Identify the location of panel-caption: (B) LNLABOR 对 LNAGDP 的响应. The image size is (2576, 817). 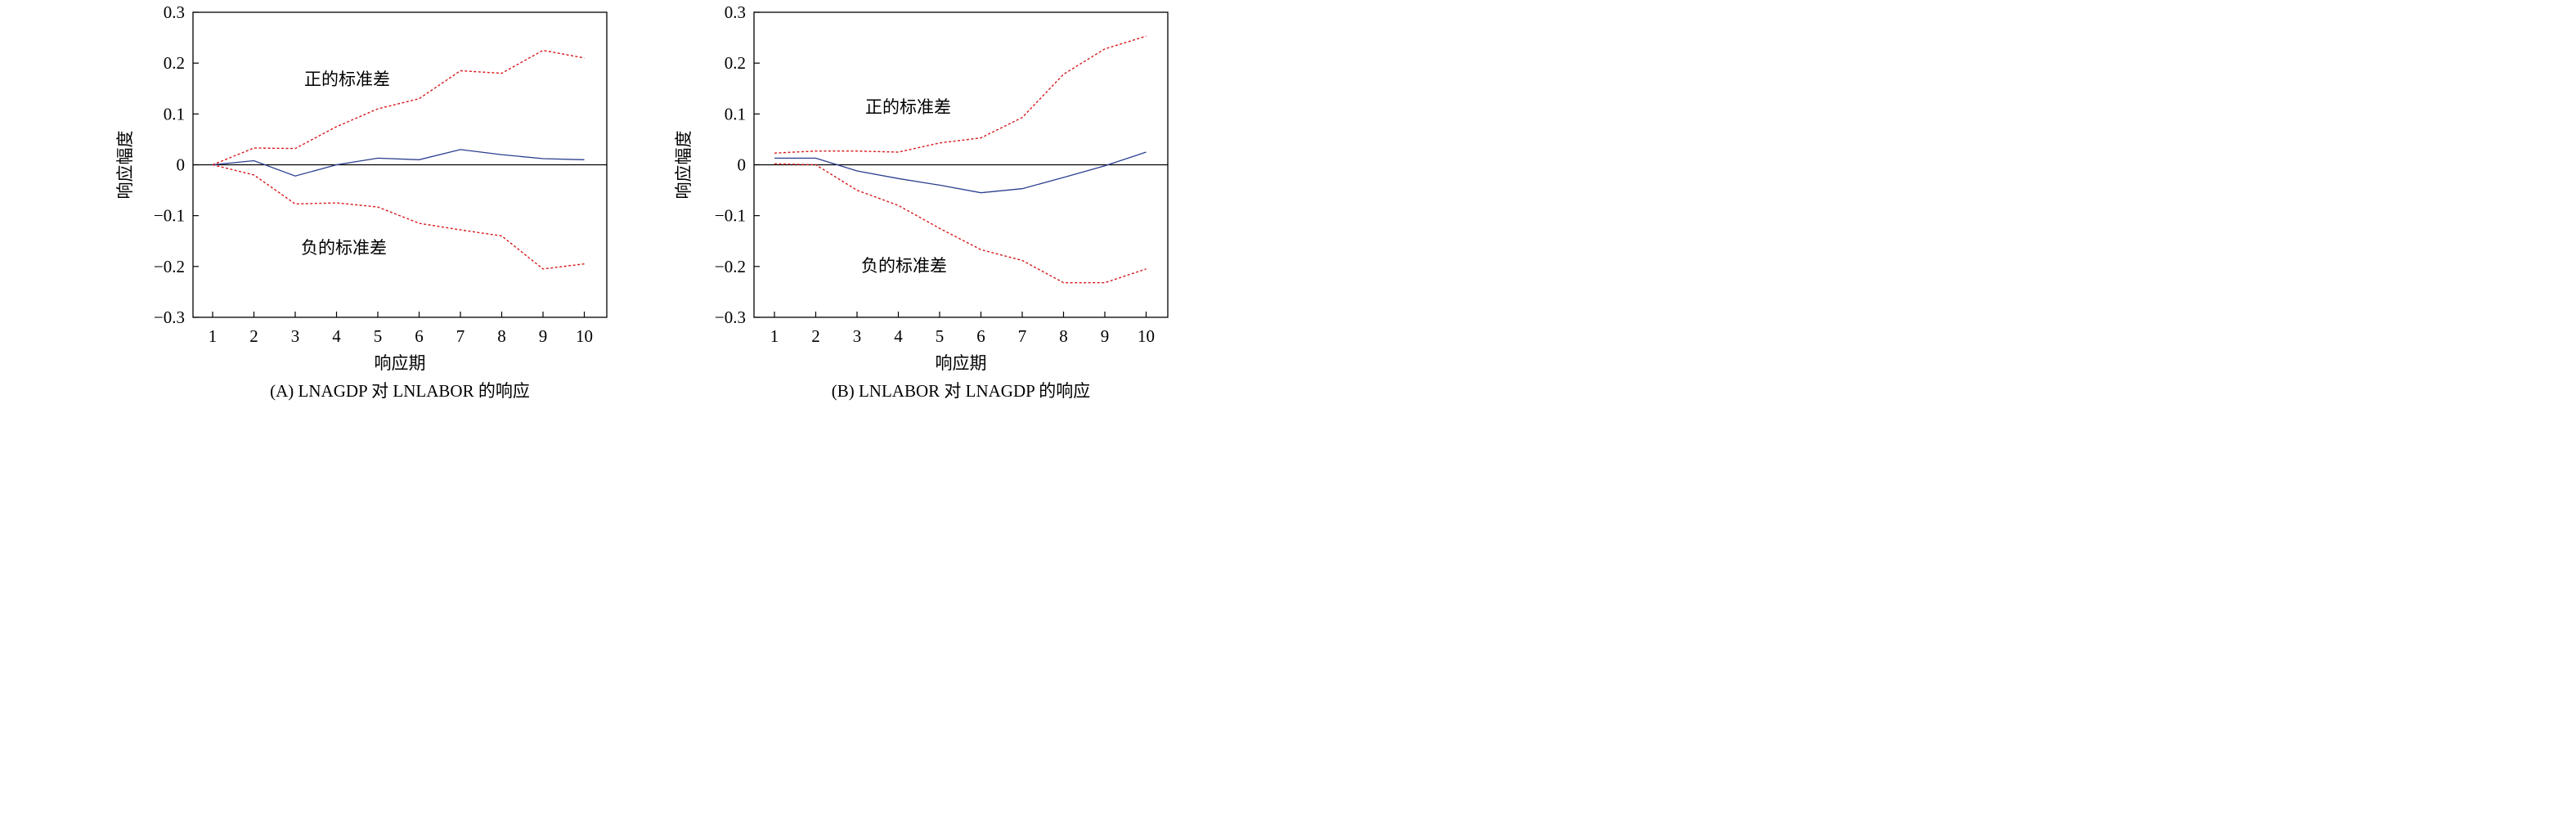
(962, 391).